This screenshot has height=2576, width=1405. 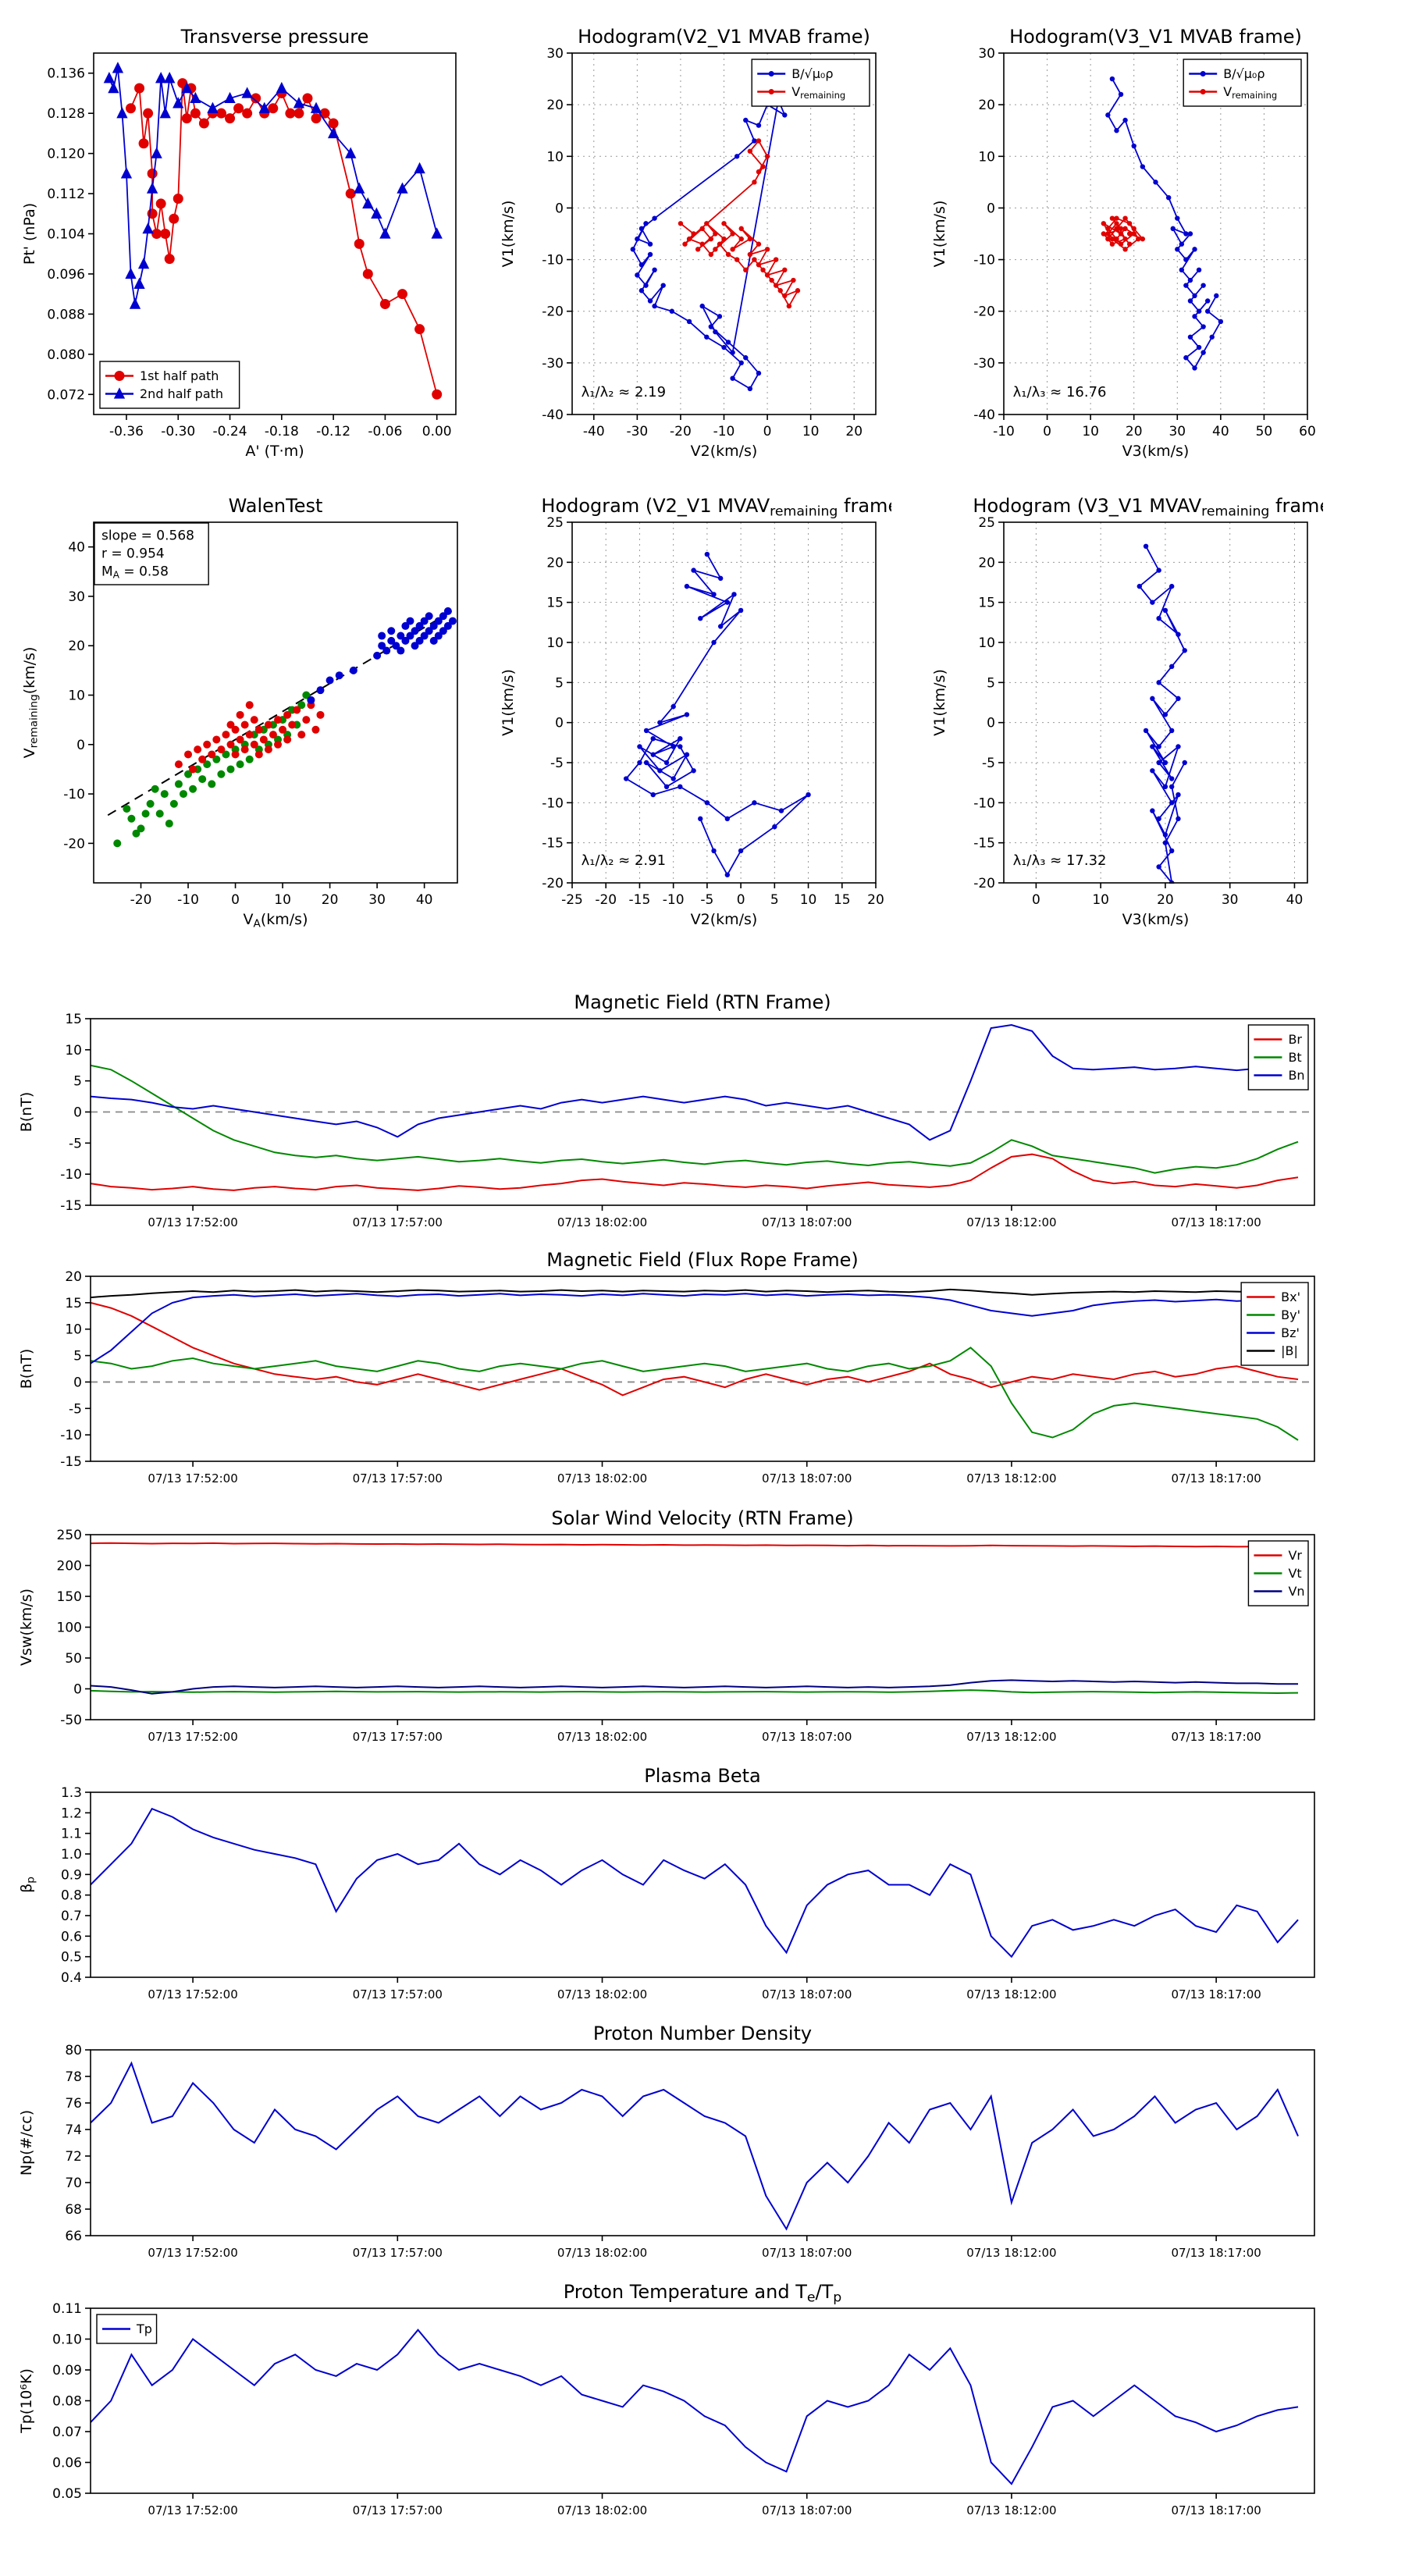 I want to click on y-tick-label: 0.4, so click(x=72, y=1978).